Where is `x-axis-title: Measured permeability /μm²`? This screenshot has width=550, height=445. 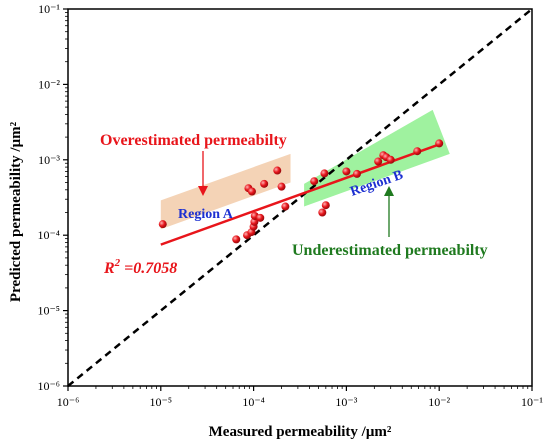 x-axis-title: Measured permeability /μm² is located at coordinates (300, 432).